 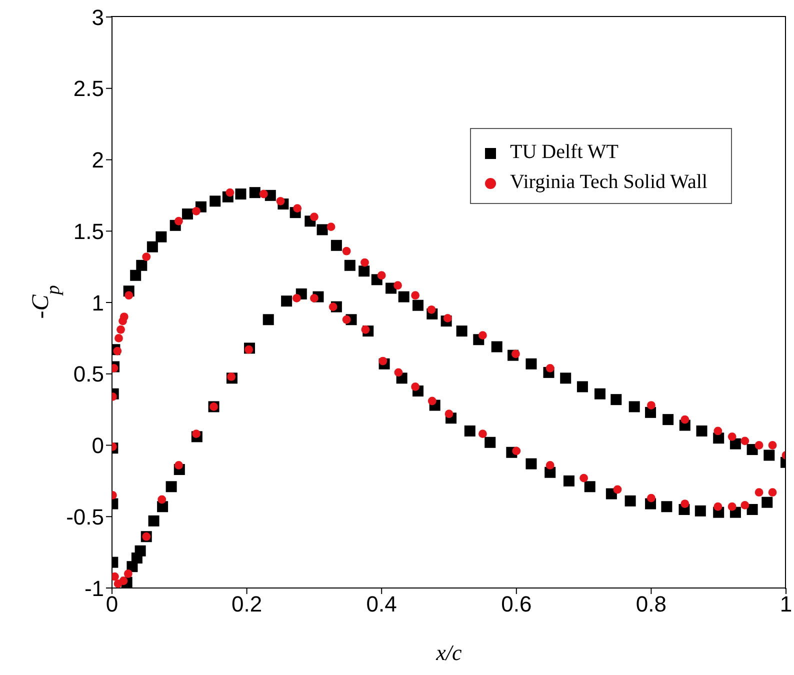 I want to click on legend-label: Virginia Tech Solid Wall, so click(x=609, y=182).